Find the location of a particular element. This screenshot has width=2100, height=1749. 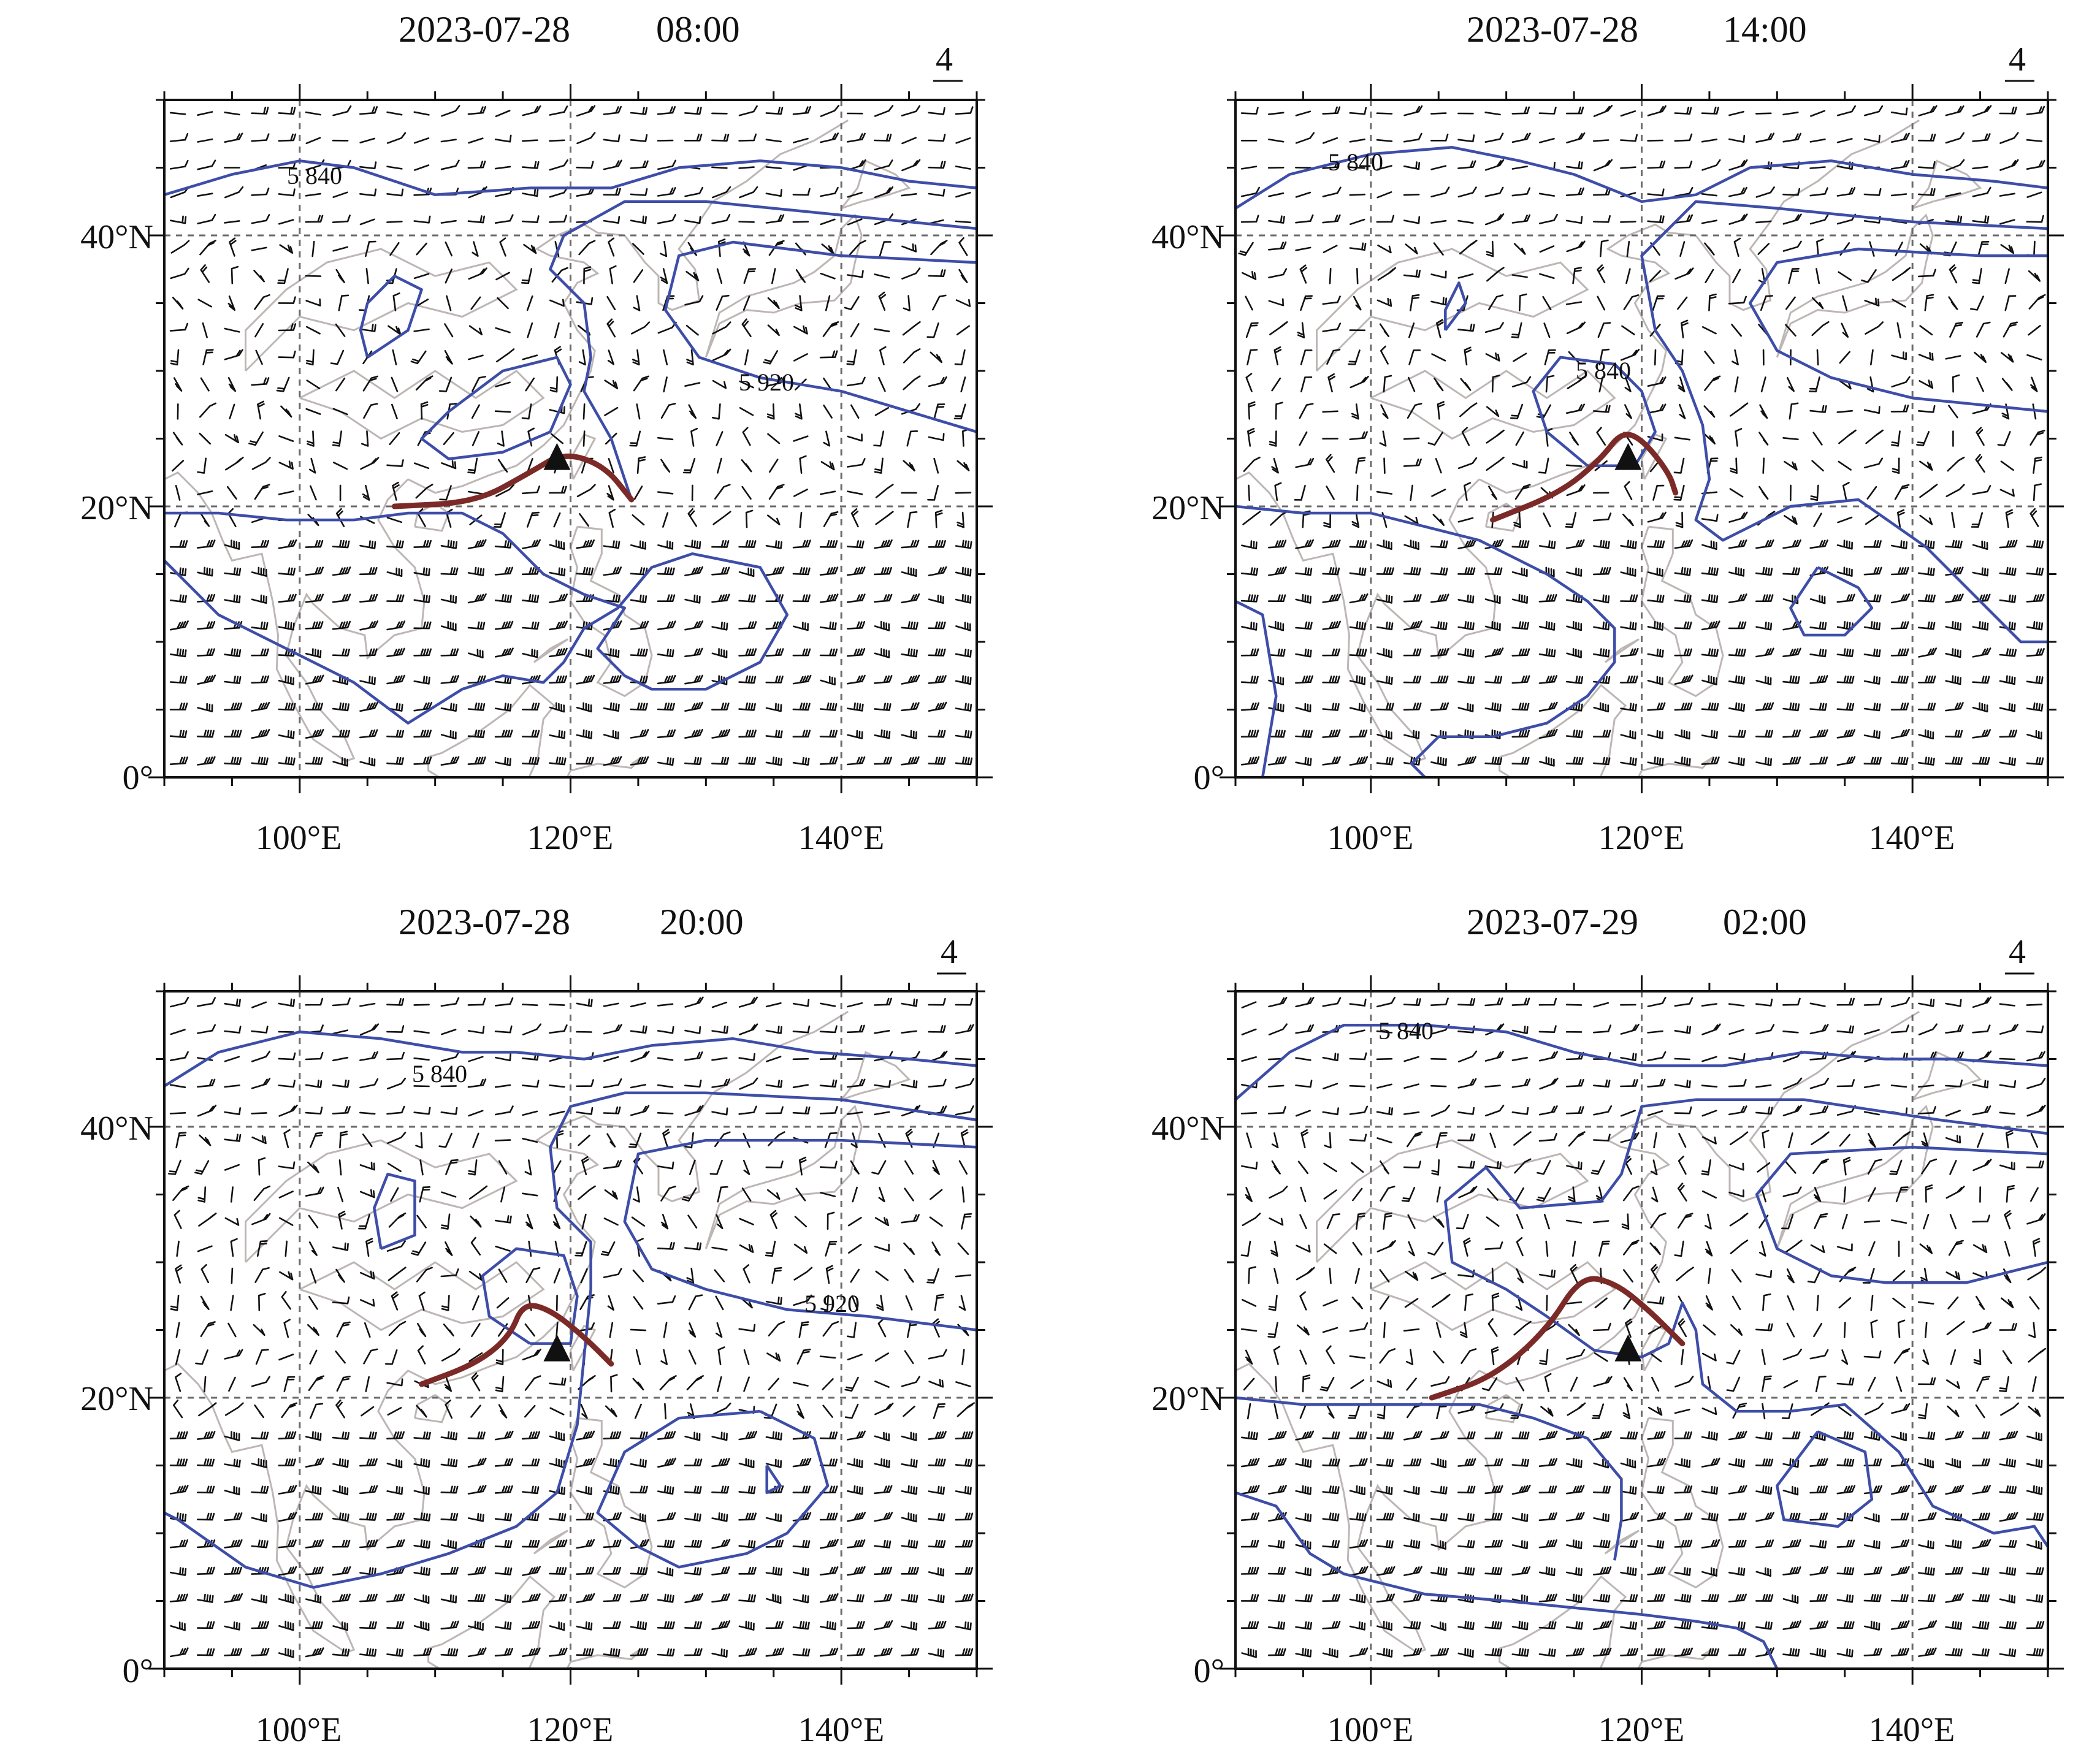

coastline is located at coordinates (1366, 617).